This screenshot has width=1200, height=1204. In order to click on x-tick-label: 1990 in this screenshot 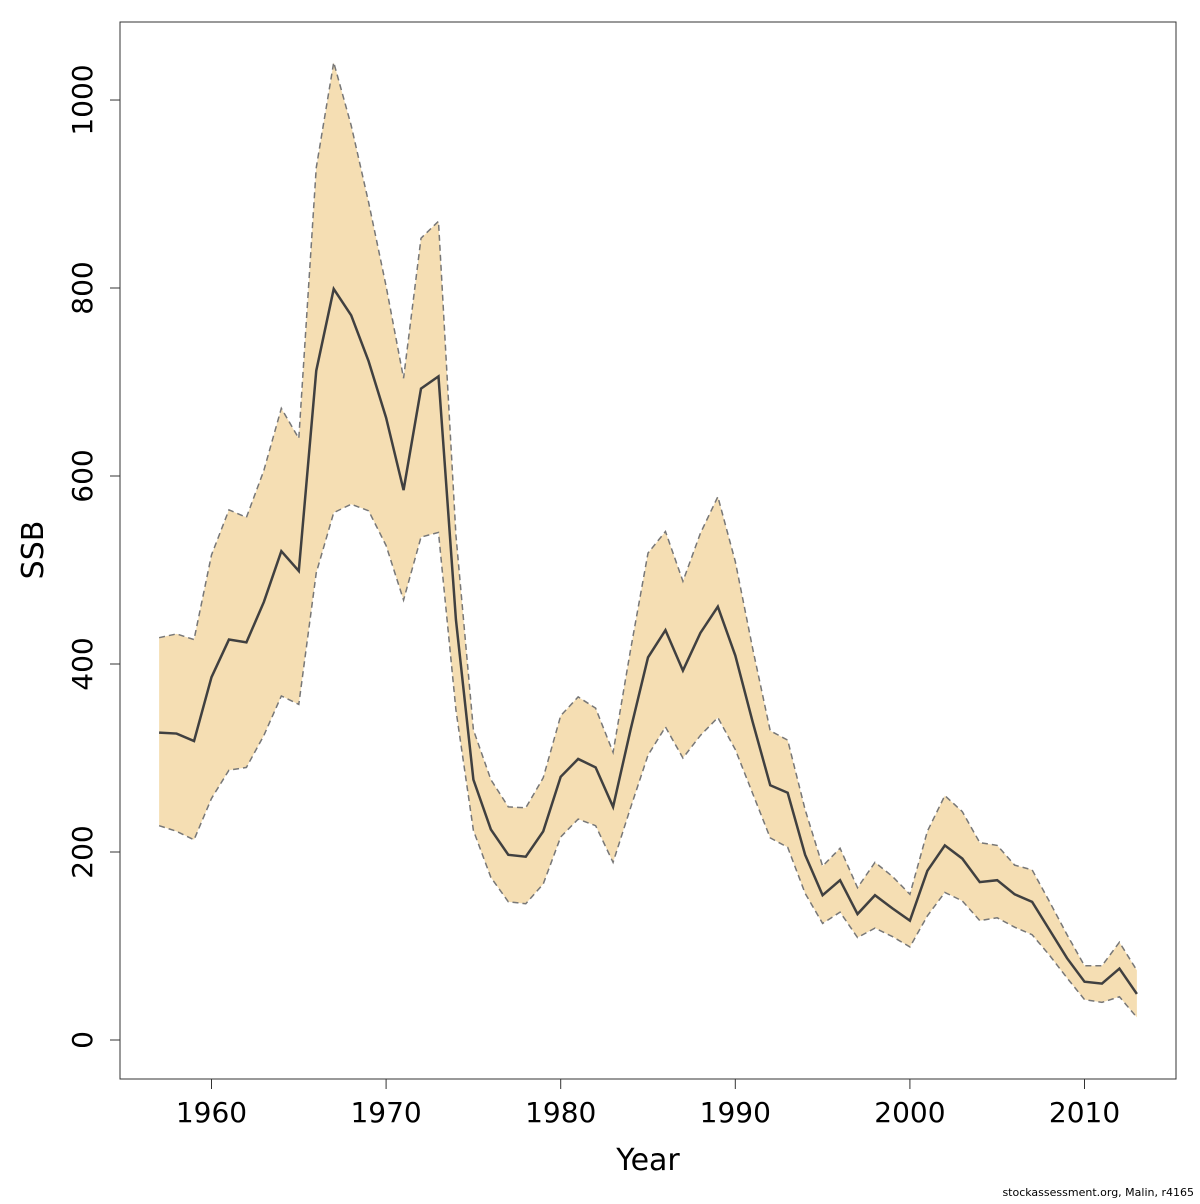, I will do `click(735, 1112)`.